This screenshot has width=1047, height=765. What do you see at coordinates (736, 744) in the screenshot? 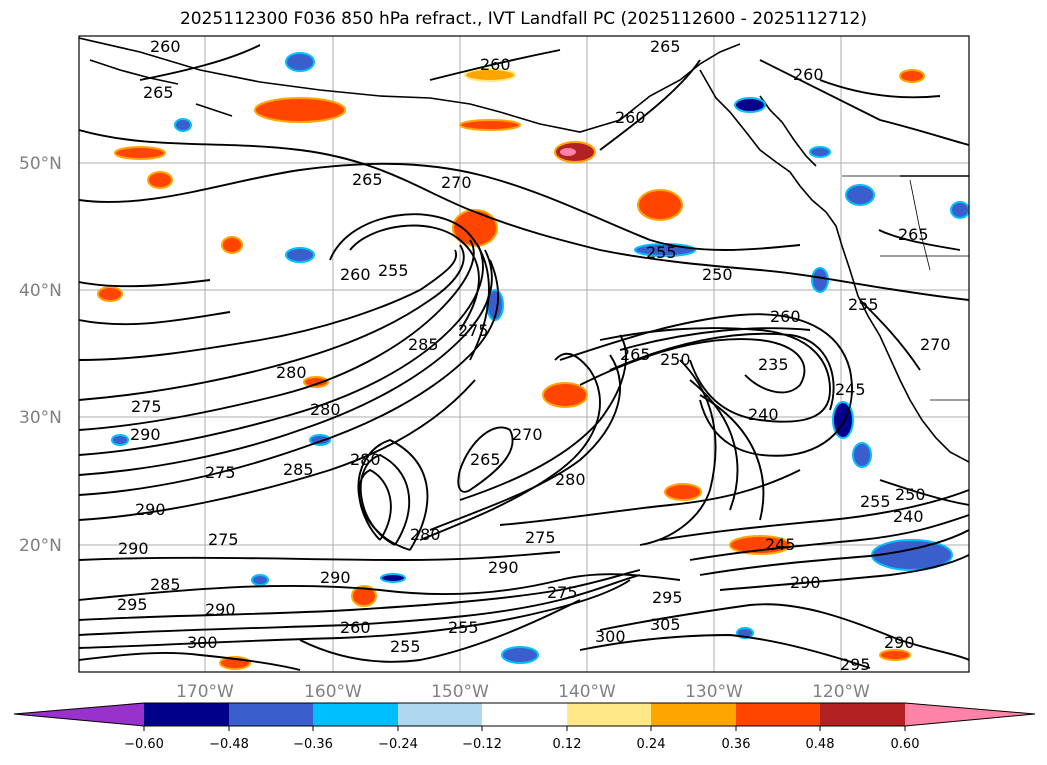
I see `colorbar-tick-label: 0.36` at bounding box center [736, 744].